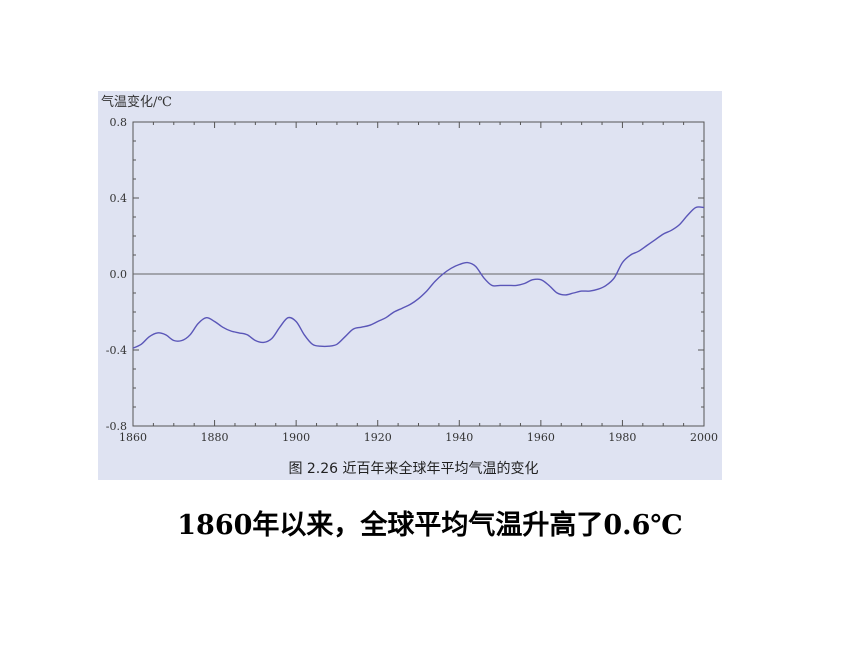  What do you see at coordinates (430, 525) in the screenshot?
I see `footnote-caption: 1860年以来，全球平均气温升高了0.6℃` at bounding box center [430, 525].